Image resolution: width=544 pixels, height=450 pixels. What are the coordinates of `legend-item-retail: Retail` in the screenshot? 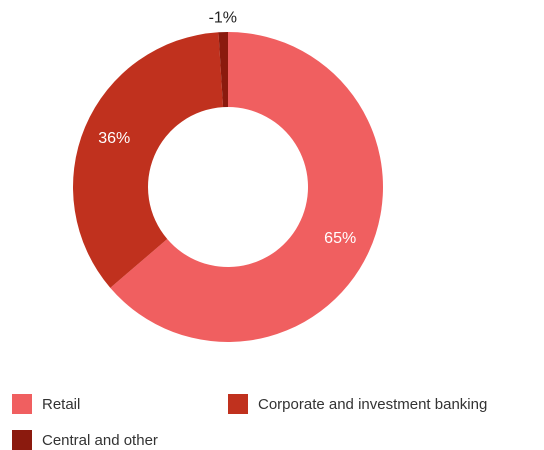 It's located at (46, 404).